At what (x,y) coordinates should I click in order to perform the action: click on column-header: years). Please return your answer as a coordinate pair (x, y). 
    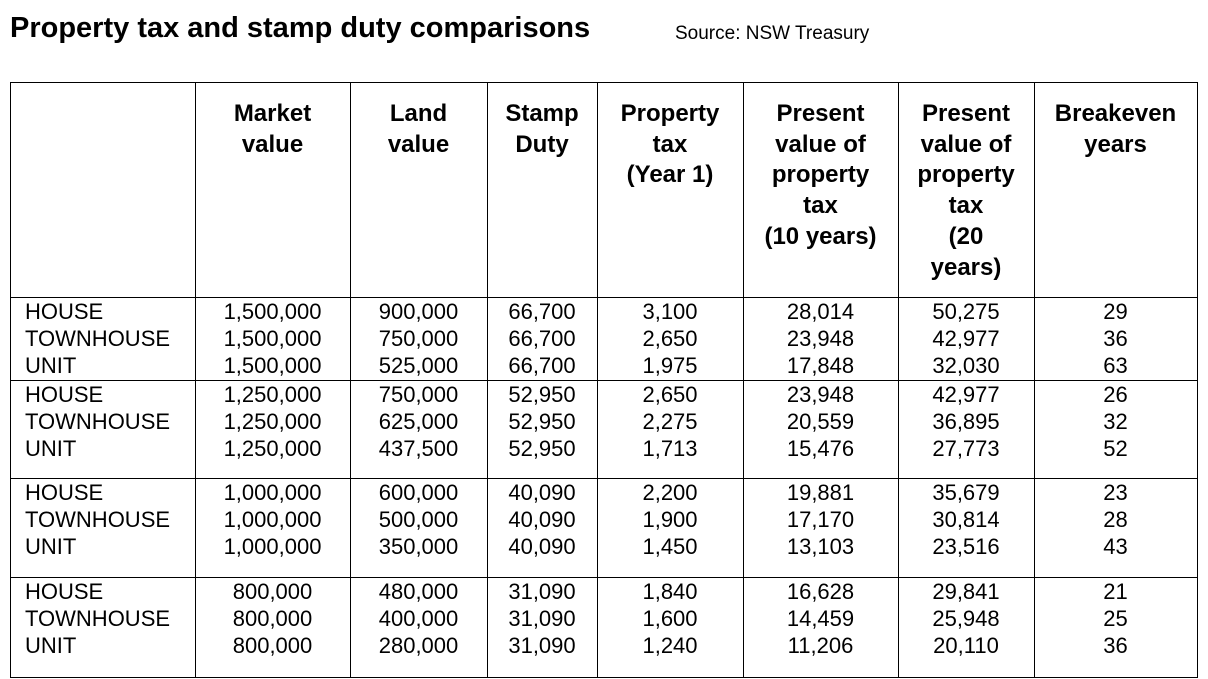
    Looking at the image, I should click on (966, 267).